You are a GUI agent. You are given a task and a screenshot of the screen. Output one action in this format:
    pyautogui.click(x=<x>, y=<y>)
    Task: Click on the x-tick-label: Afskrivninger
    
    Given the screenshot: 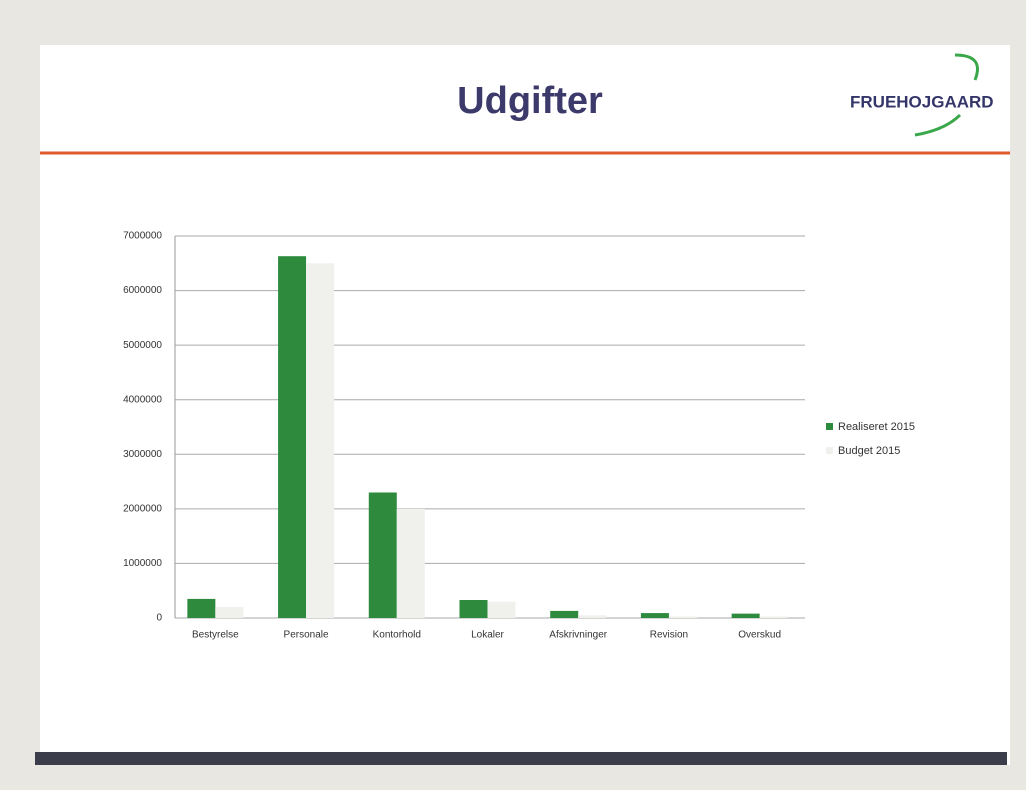 What is the action you would take?
    pyautogui.click(x=578, y=635)
    